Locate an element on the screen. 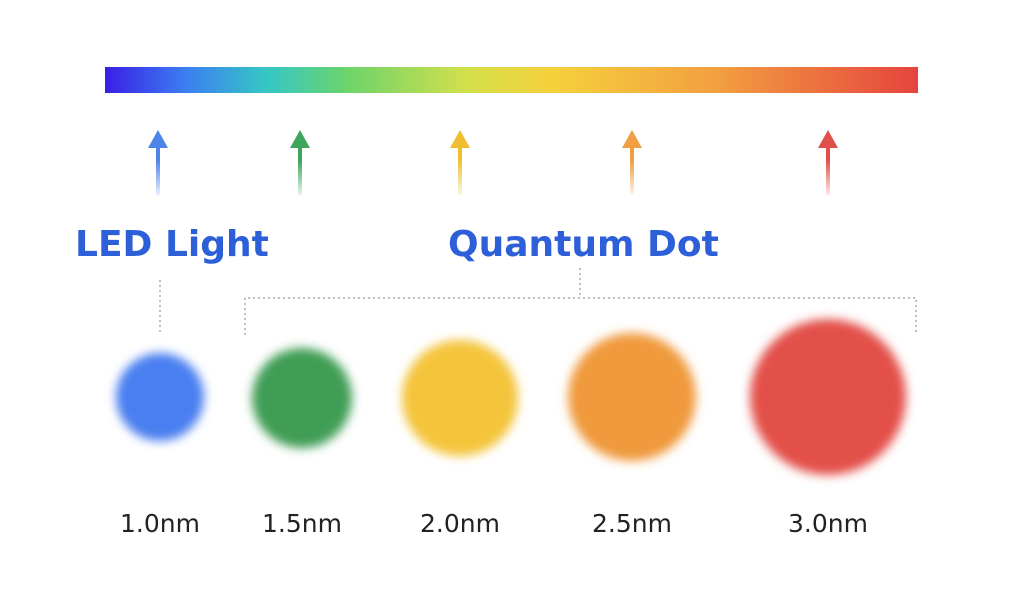 The height and width of the screenshot is (593, 1024). spectrum-bar is located at coordinates (511, 80).